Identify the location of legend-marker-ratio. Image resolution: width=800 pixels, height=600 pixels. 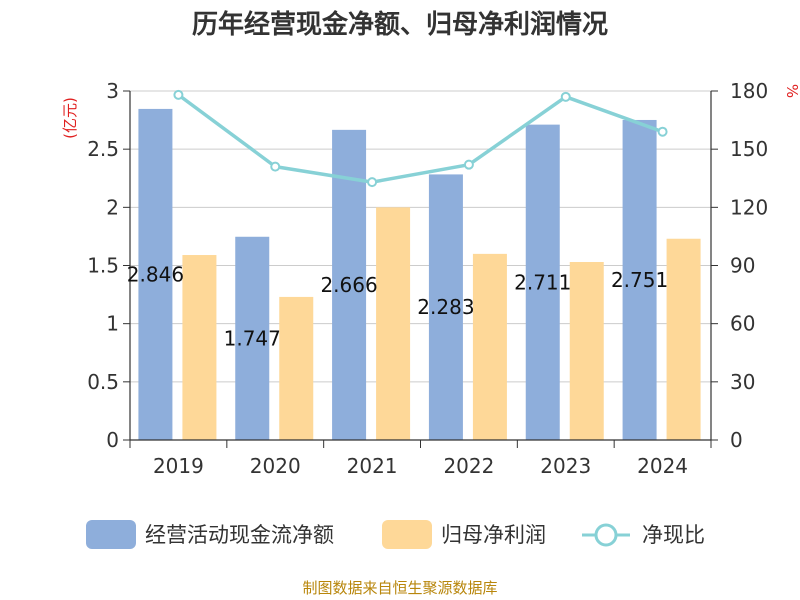
(606, 535).